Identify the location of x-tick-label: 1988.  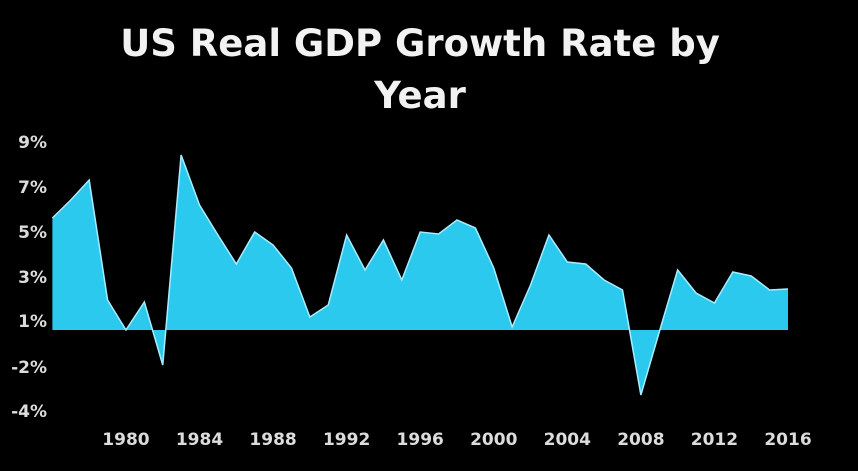
(272, 440).